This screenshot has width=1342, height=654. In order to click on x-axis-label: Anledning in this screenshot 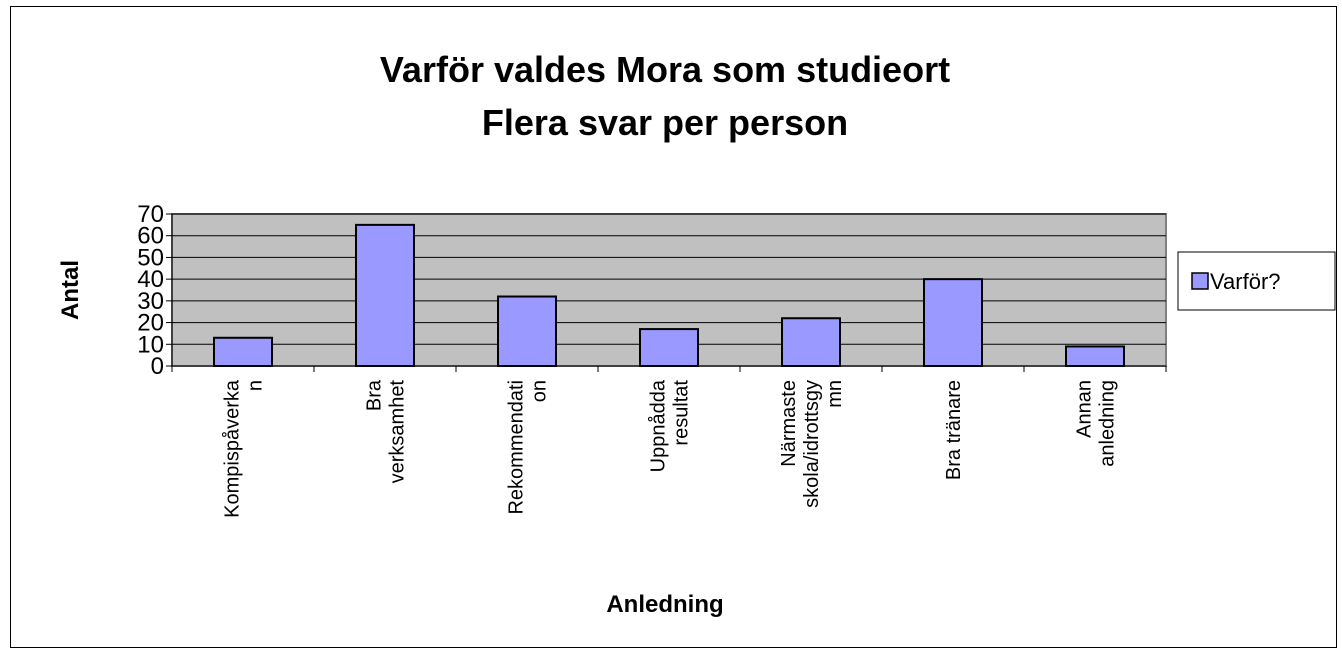, I will do `click(664, 604)`.